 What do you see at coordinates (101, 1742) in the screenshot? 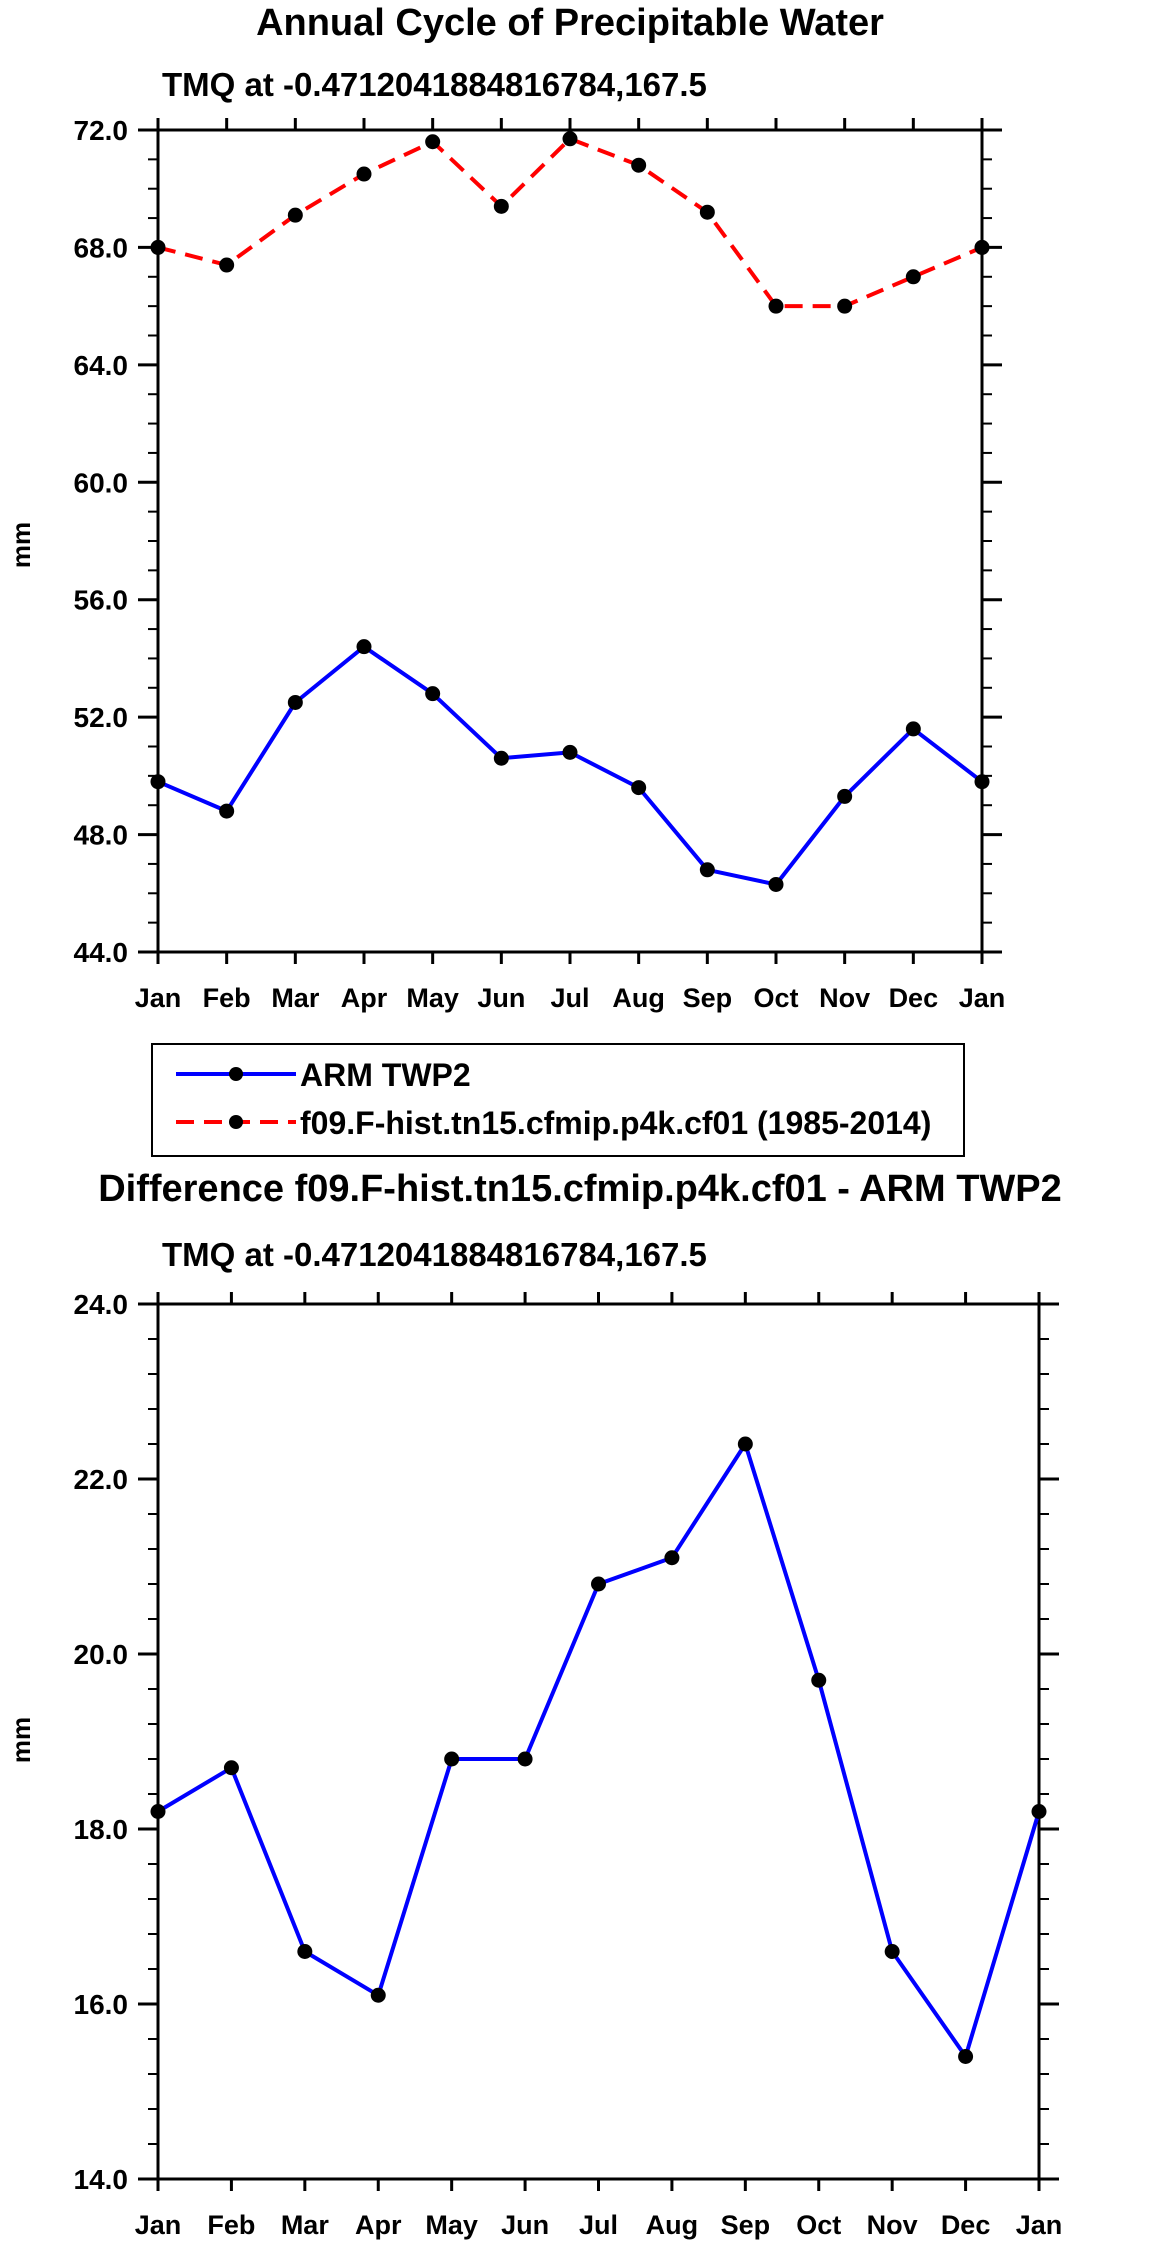
I see `y-tick-labels: 14.0 16.0 18.0 20.0 22.0 24.0` at bounding box center [101, 1742].